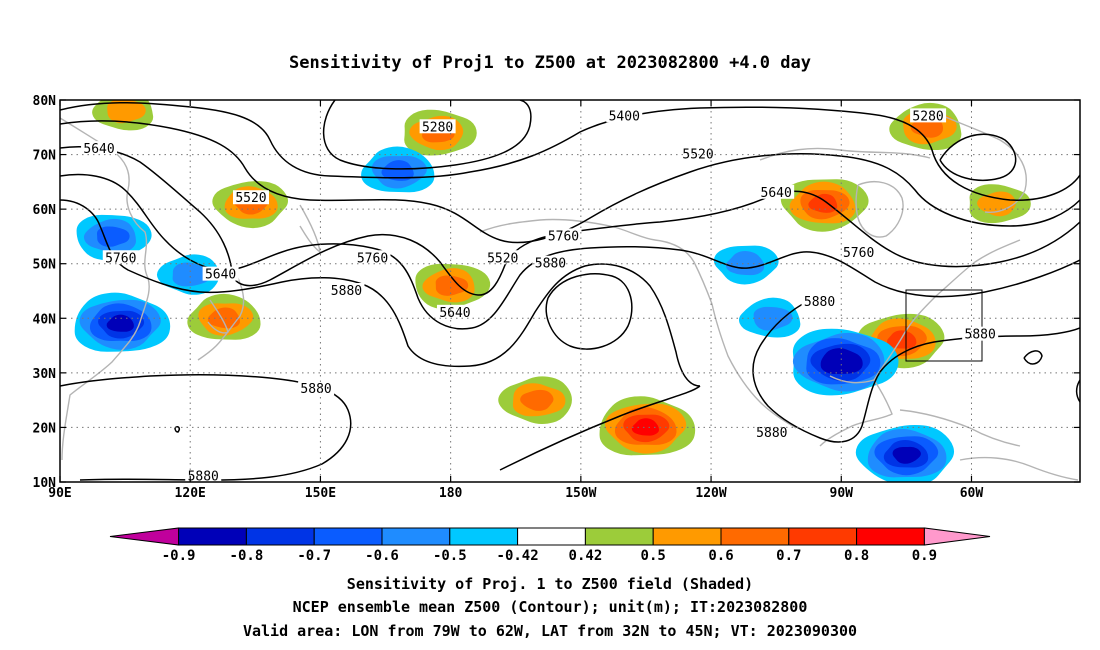 The width and height of the screenshot is (1100, 650). What do you see at coordinates (45, 374) in the screenshot?
I see `y-tick-label: 30N` at bounding box center [45, 374].